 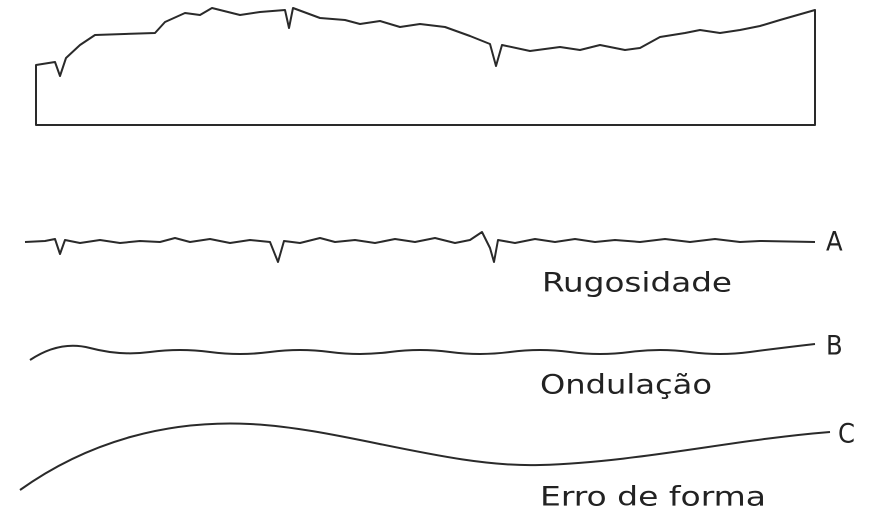 I want to click on roughness-line, so click(x=420, y=247).